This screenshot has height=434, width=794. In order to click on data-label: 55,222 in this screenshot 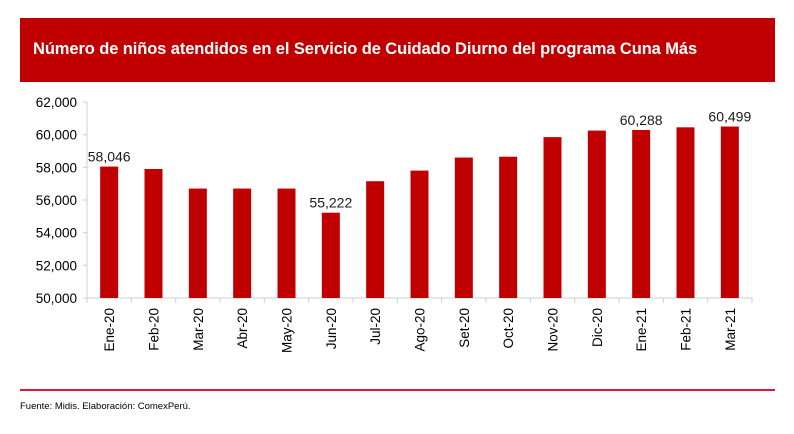, I will do `click(330, 203)`.